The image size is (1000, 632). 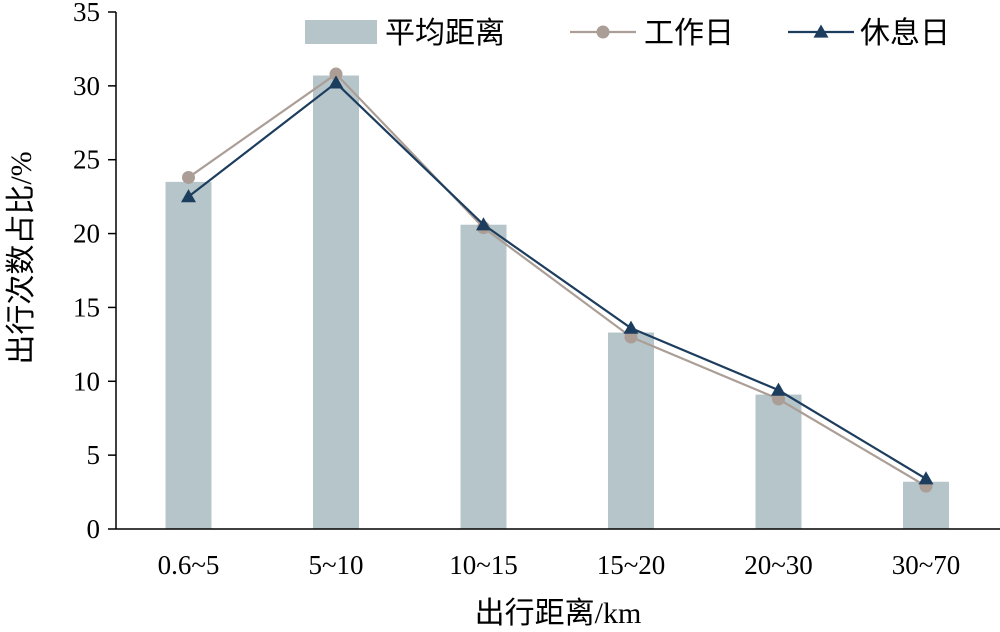 What do you see at coordinates (189, 565) in the screenshot?
I see `x-tick-label: 0.6~5` at bounding box center [189, 565].